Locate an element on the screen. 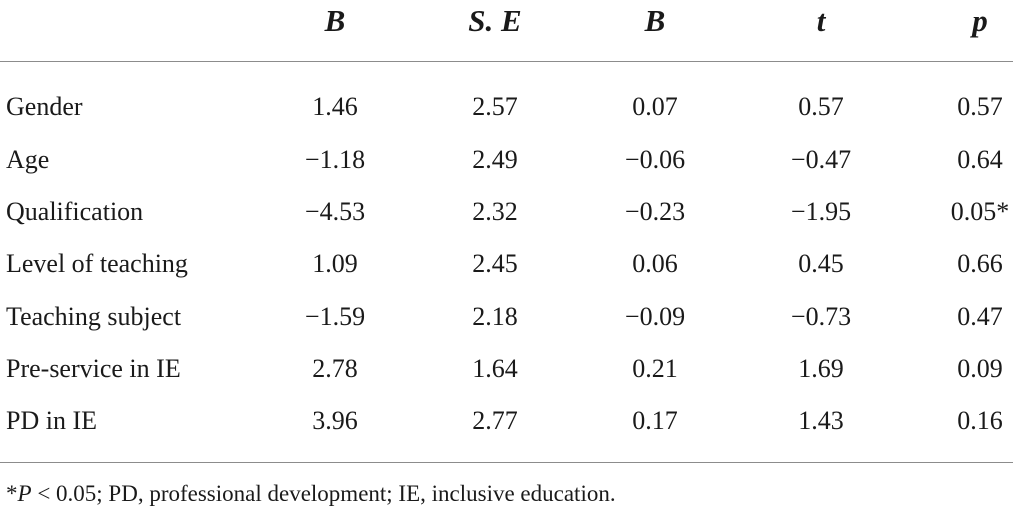 The height and width of the screenshot is (516, 1017). cell-b: −4.53 is located at coordinates (335, 211).